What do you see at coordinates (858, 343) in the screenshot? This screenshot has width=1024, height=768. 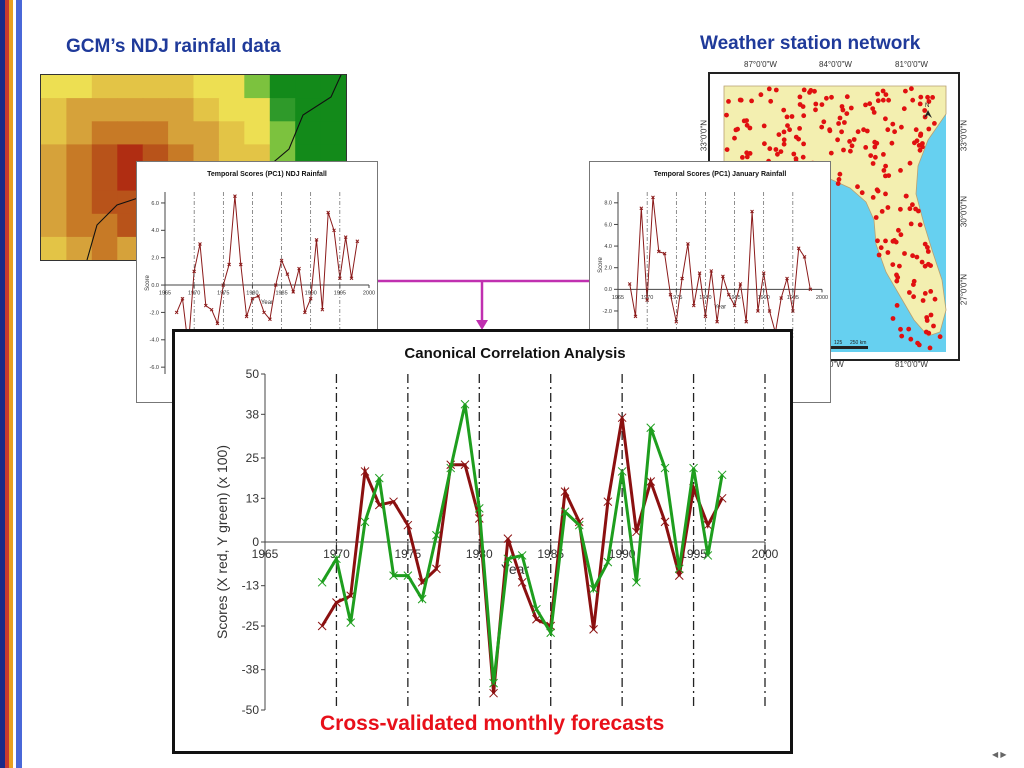 I see `svg-text: 250 km` at bounding box center [858, 343].